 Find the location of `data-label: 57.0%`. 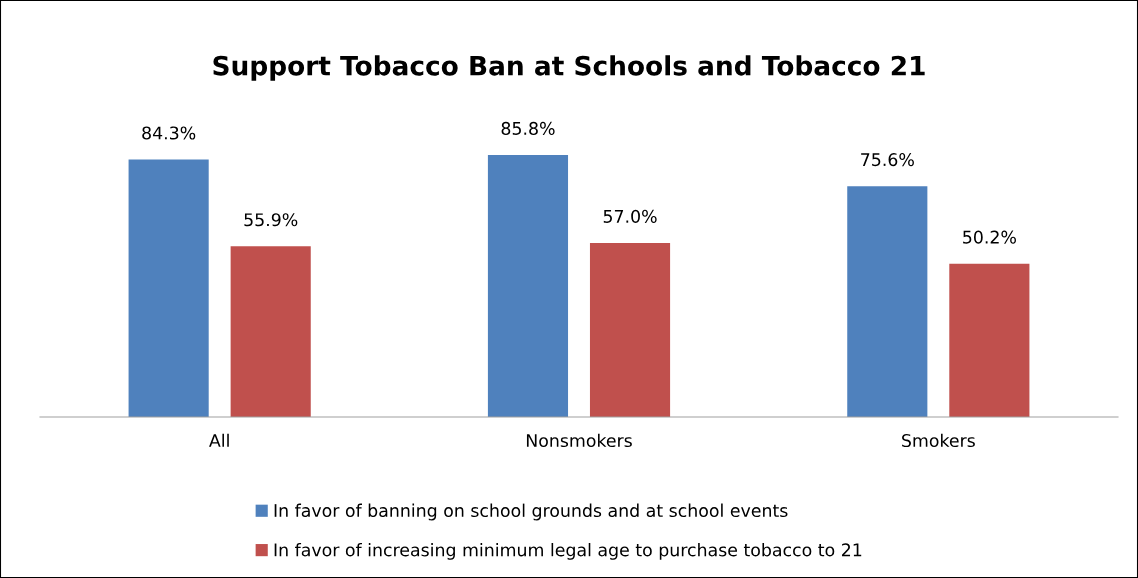

data-label: 57.0% is located at coordinates (630, 216).